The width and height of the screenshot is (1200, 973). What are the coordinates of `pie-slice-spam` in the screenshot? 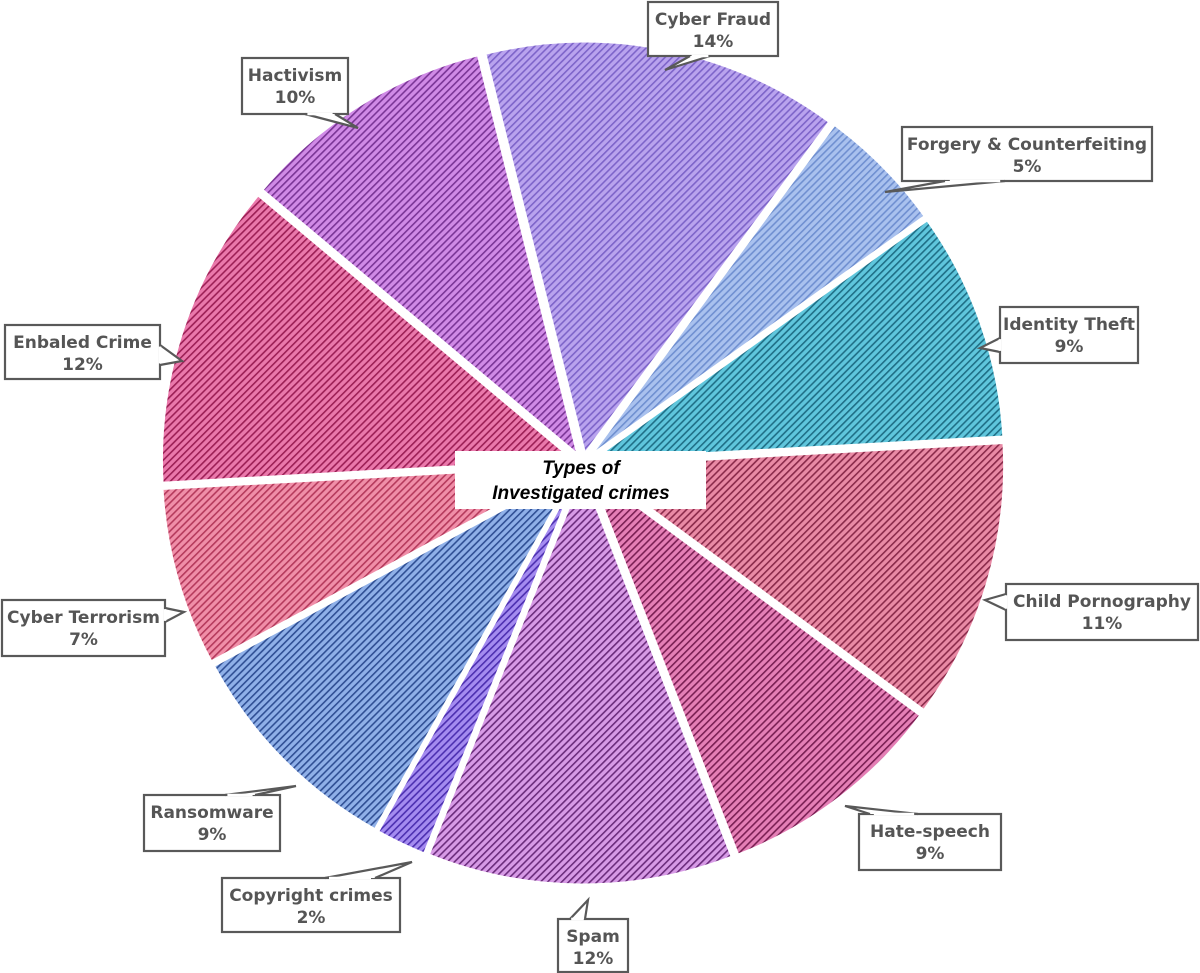 It's located at (580, 677).